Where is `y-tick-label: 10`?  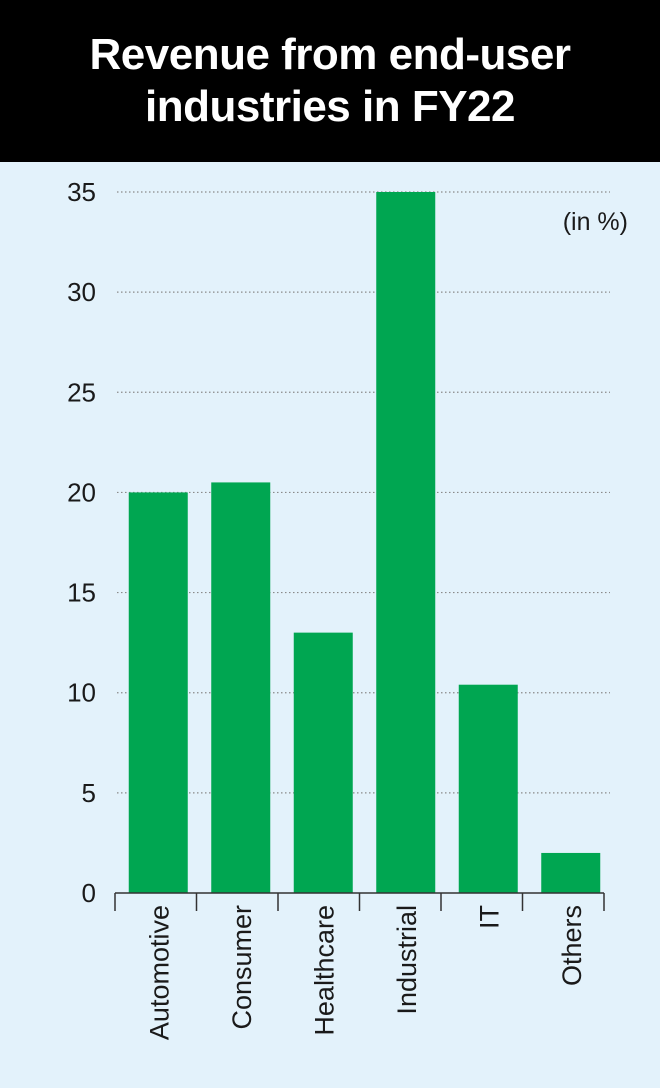 y-tick-label: 10 is located at coordinates (81, 693).